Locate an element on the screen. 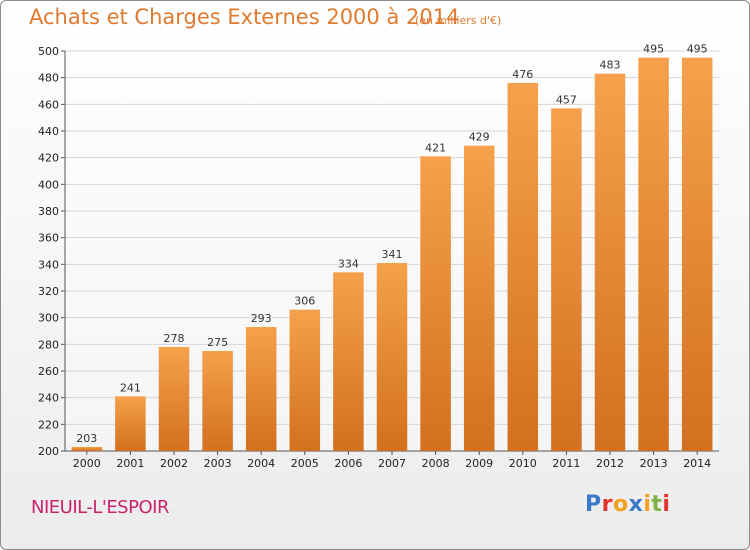 This screenshot has width=750, height=550. chart-subtitle: (en milliers d'€) is located at coordinates (458, 20).